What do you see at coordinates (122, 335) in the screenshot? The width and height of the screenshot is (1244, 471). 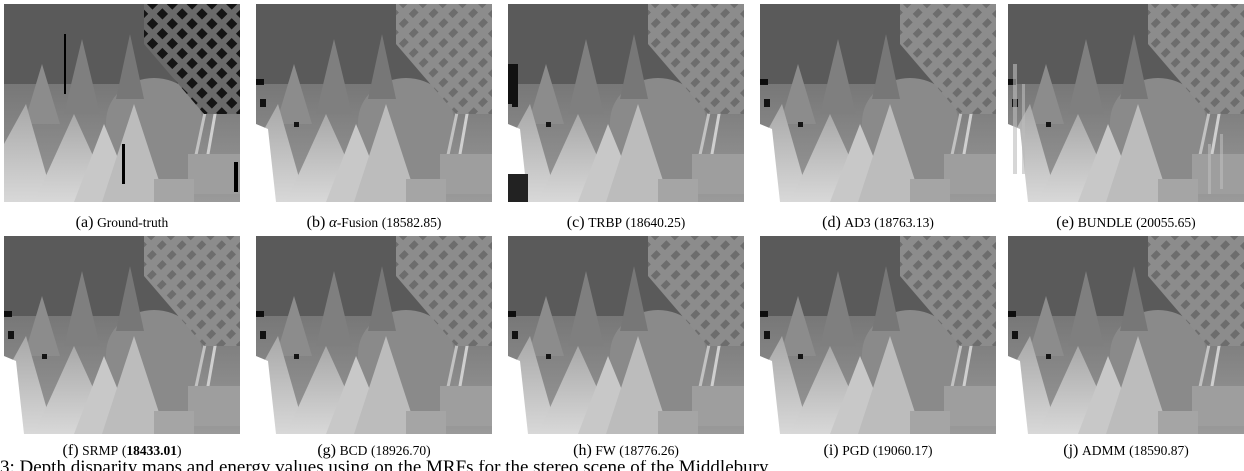 I see `disparity-map-f` at bounding box center [122, 335].